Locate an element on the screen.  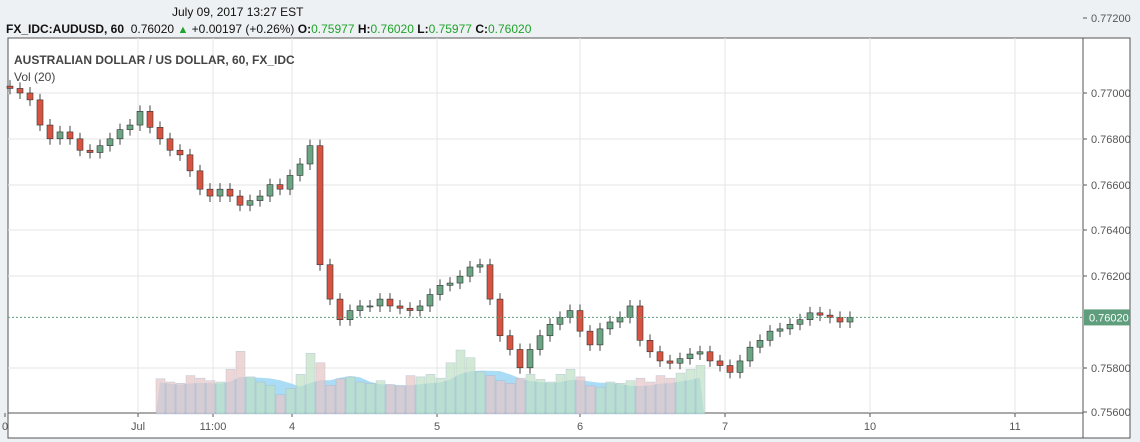
last-price: 0.76020 is located at coordinates (152, 29).